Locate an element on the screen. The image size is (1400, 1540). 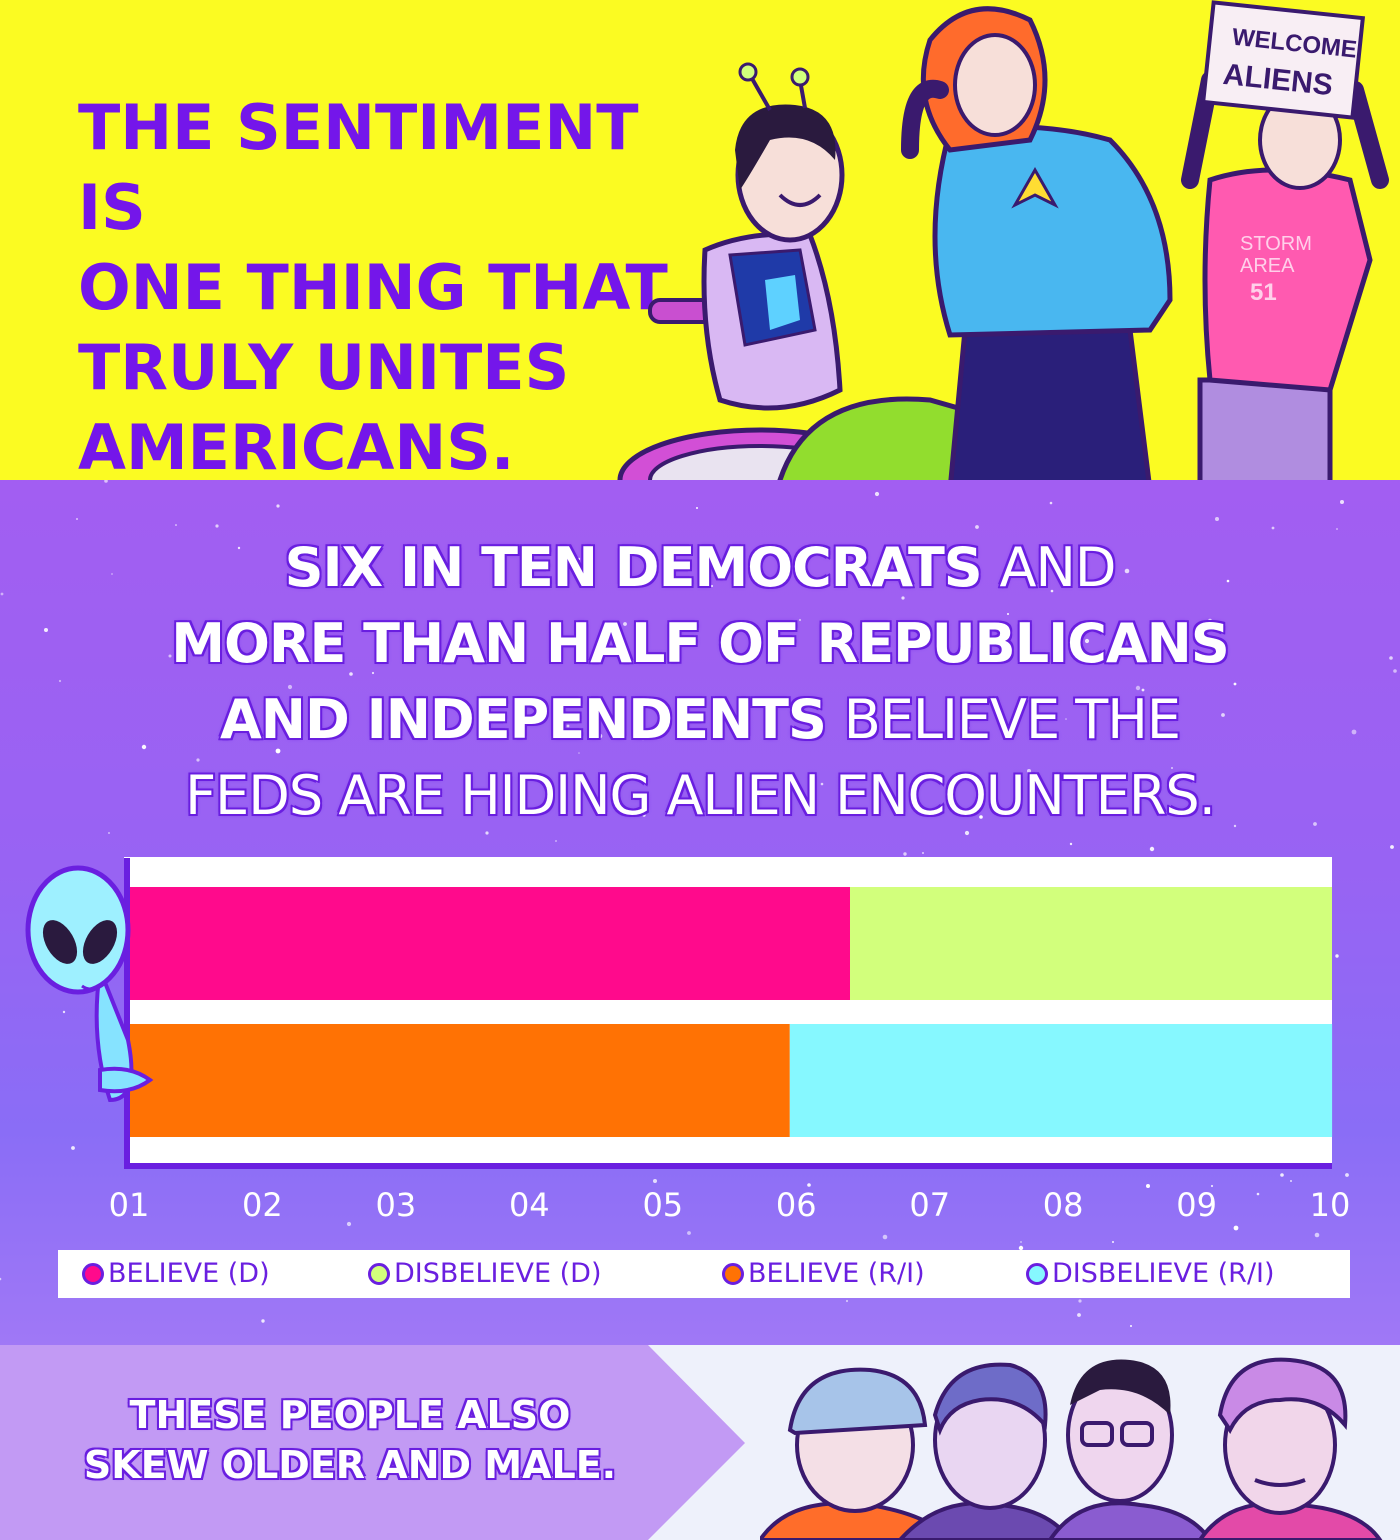
shirt-text: STORM is located at coordinates (1276, 244).